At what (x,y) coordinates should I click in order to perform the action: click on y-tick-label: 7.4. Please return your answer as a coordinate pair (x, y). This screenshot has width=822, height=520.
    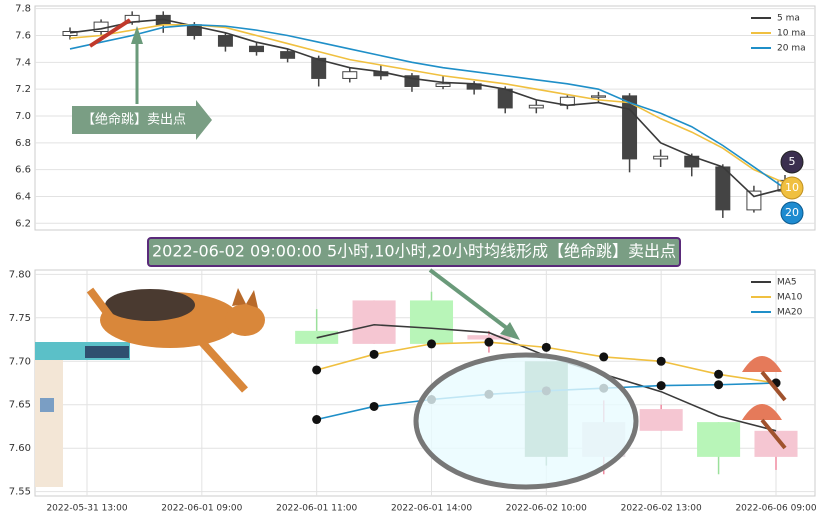
    Looking at the image, I should click on (23, 62).